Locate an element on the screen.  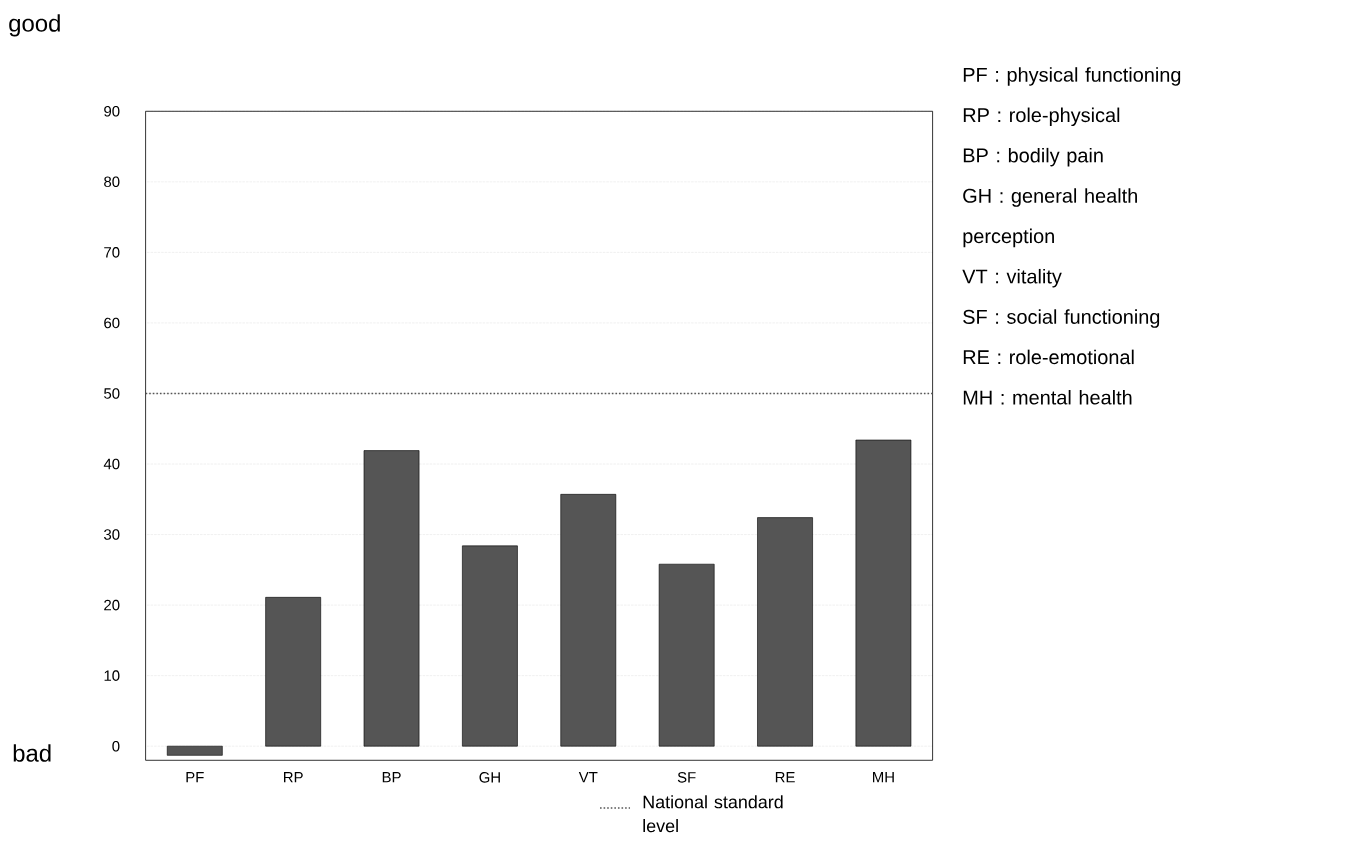
text: RE : role-emotional is located at coordinates (1048, 357).